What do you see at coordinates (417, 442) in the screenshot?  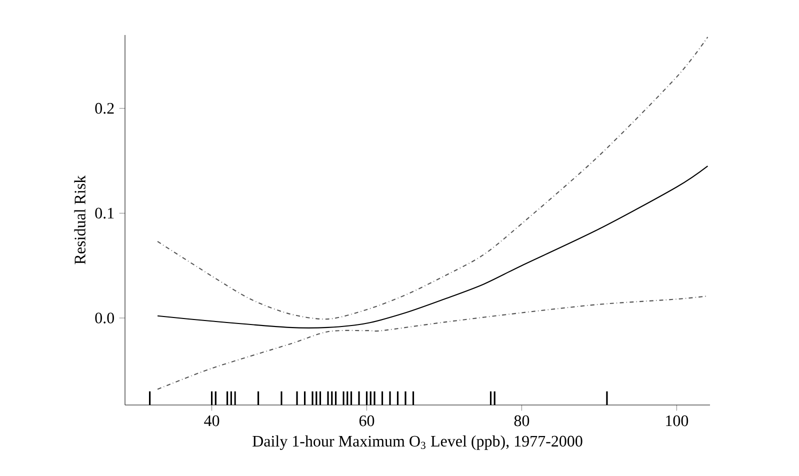 I see `x-axis-title: Daily 1-hour Maximum O$_{3}$ Level (ppb), 1977-2000` at bounding box center [417, 442].